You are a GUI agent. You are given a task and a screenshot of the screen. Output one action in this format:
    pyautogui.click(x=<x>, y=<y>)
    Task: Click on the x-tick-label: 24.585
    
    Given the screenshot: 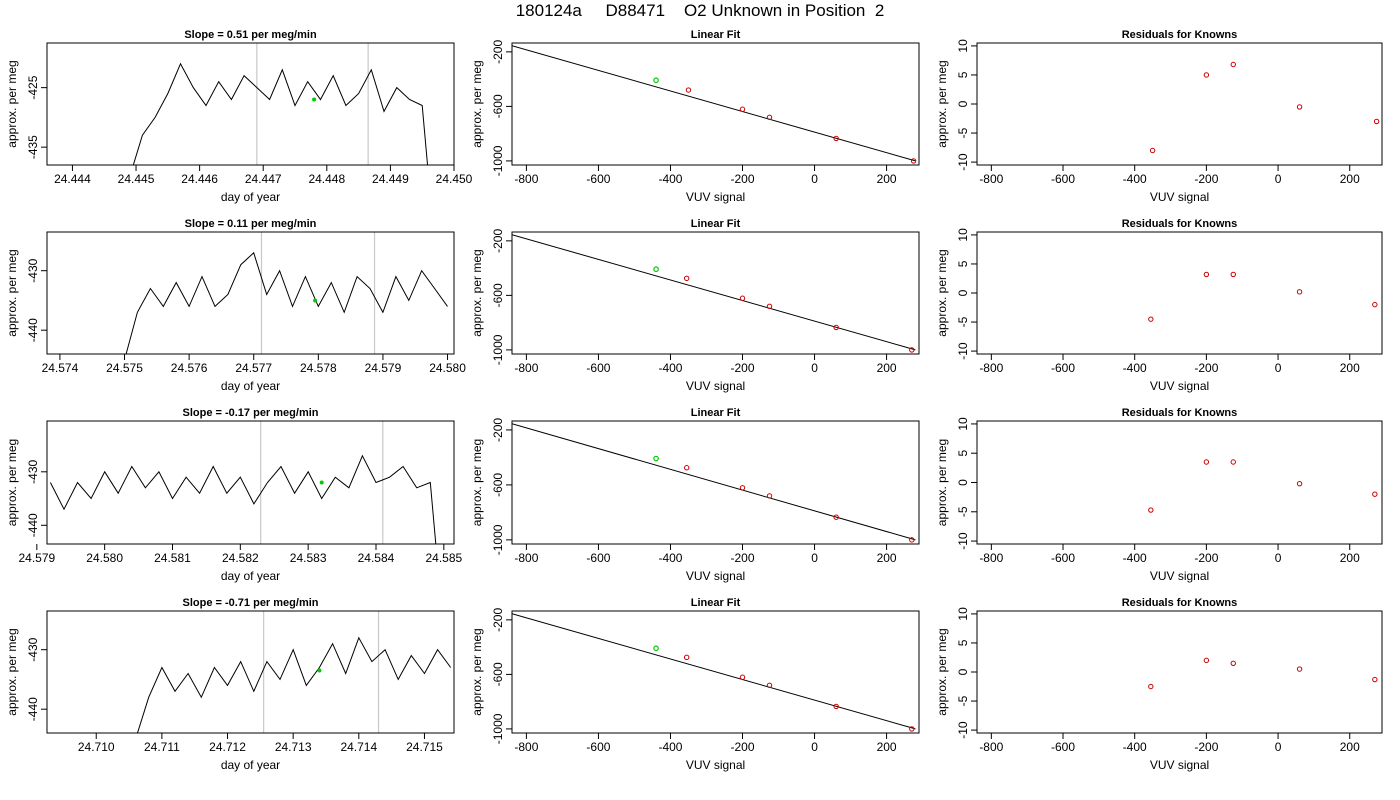 What is the action you would take?
    pyautogui.click(x=443, y=558)
    